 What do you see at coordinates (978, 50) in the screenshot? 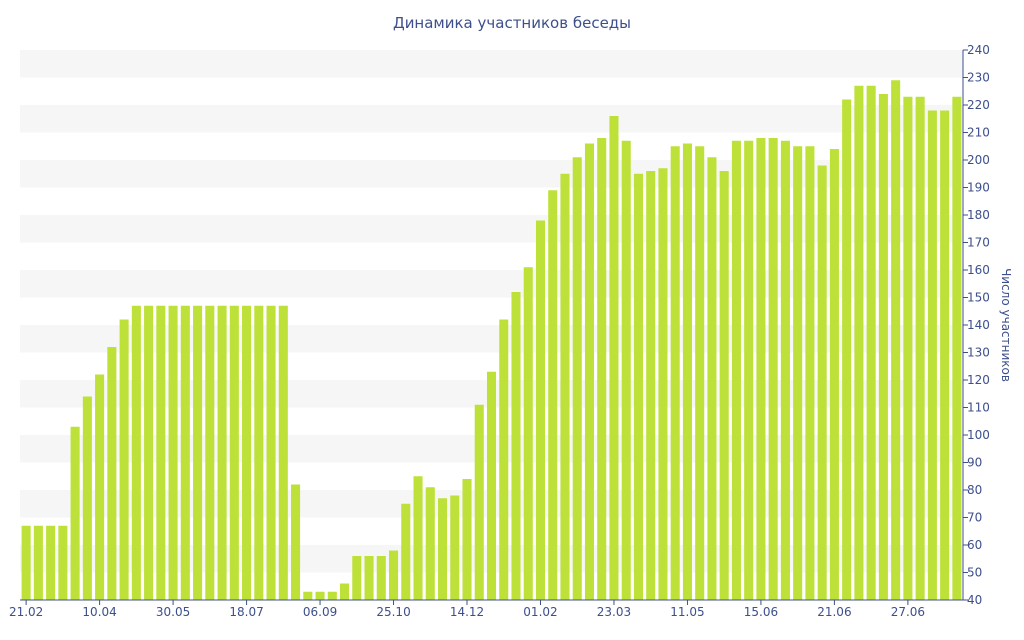
I see `y-tick-label: 240` at bounding box center [978, 50].